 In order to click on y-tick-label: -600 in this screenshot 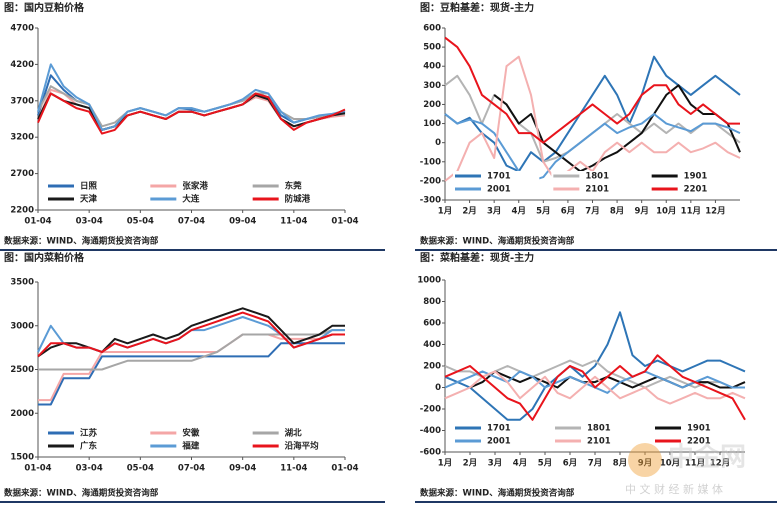, I will do `click(430, 453)`.